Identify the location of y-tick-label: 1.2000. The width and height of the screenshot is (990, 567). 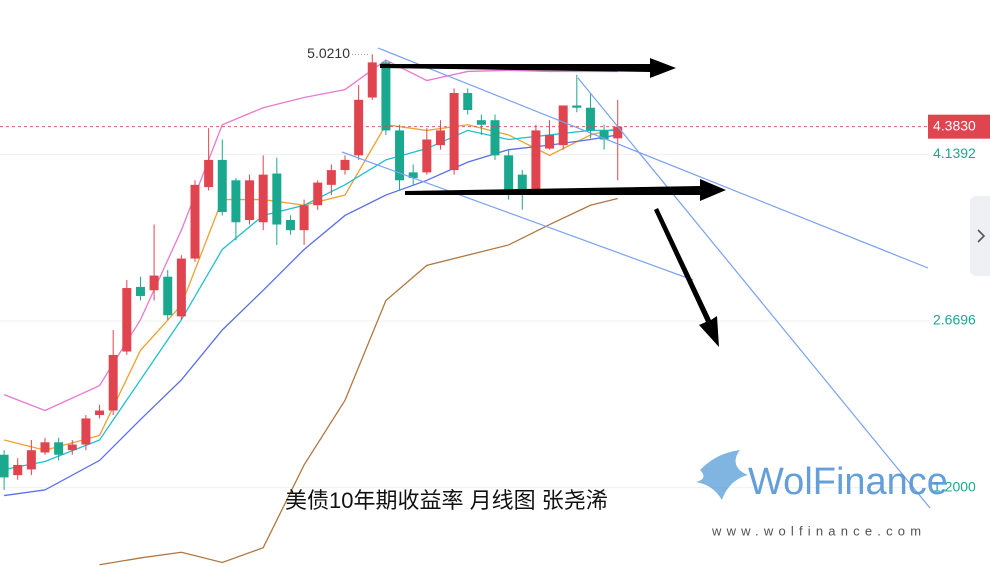
(954, 486).